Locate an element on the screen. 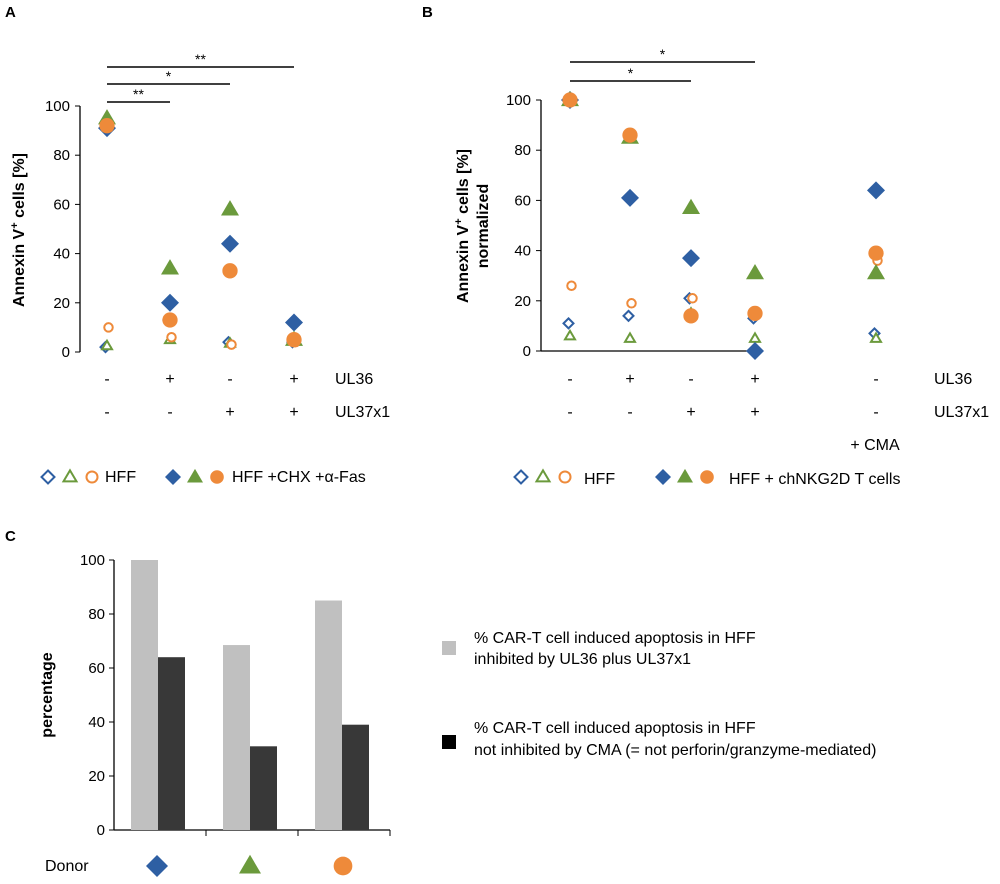 The height and width of the screenshot is (884, 1000). panel-c-y-tick-label: 80 is located at coordinates (96, 614).